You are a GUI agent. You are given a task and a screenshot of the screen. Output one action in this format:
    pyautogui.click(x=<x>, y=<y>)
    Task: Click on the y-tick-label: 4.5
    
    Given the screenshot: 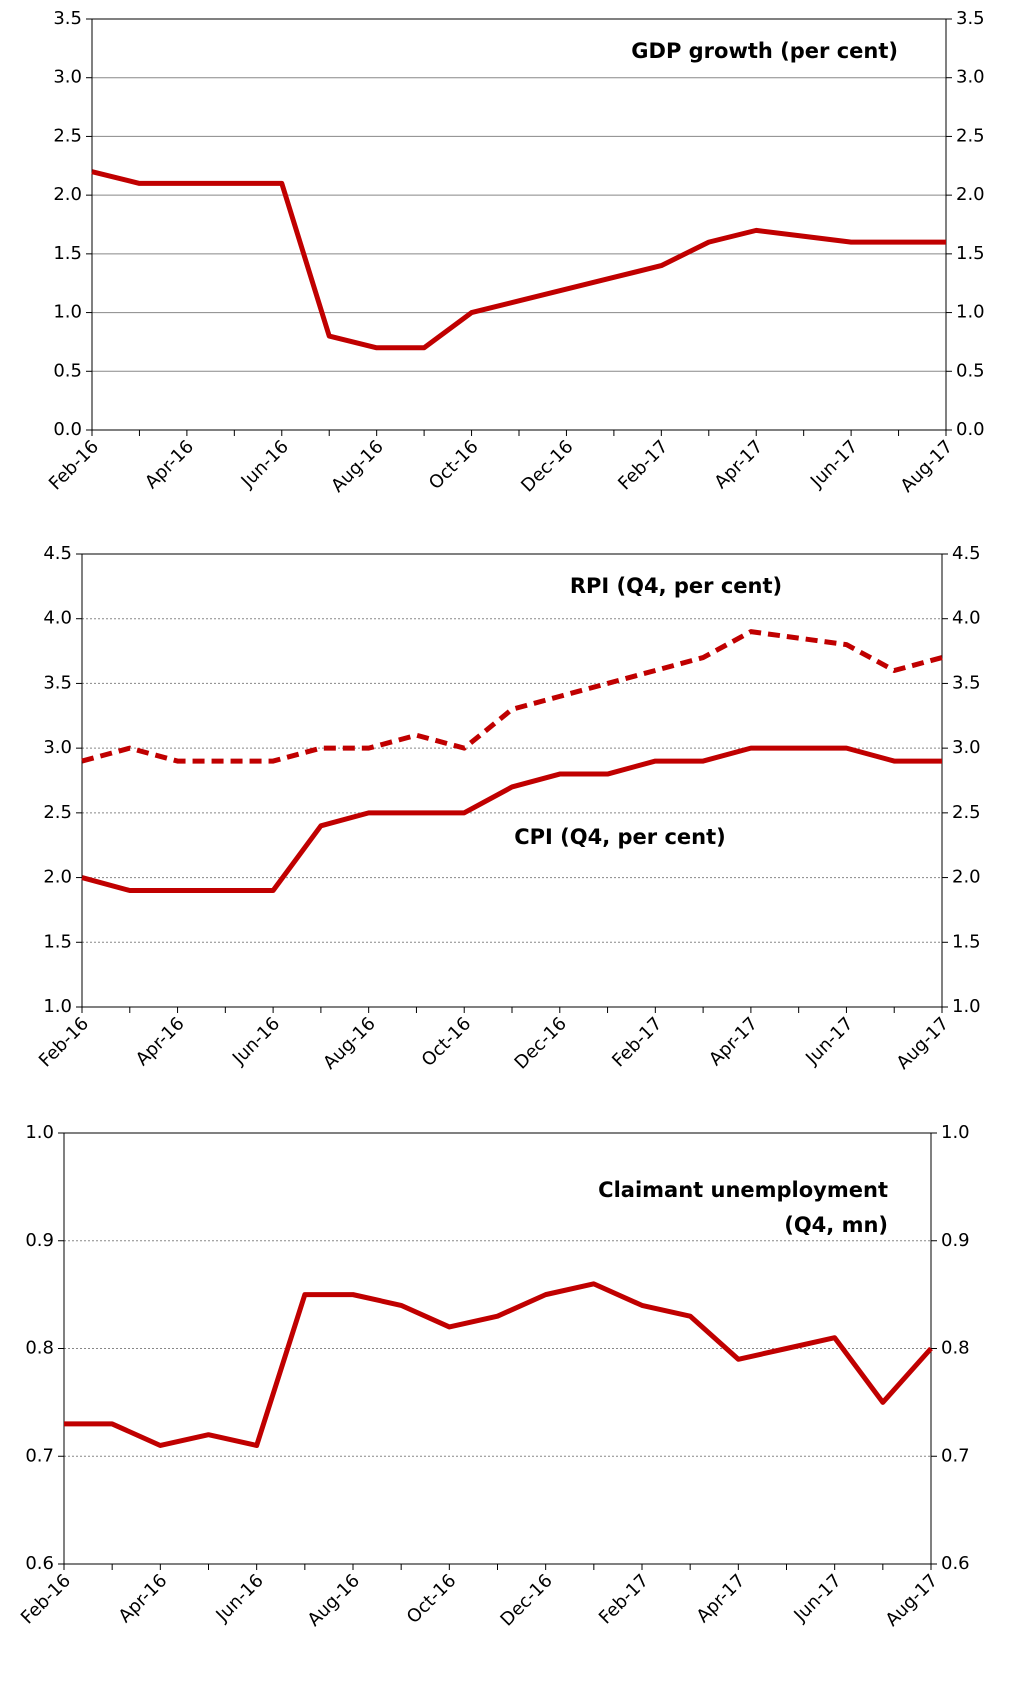 What is the action you would take?
    pyautogui.click(x=57, y=553)
    